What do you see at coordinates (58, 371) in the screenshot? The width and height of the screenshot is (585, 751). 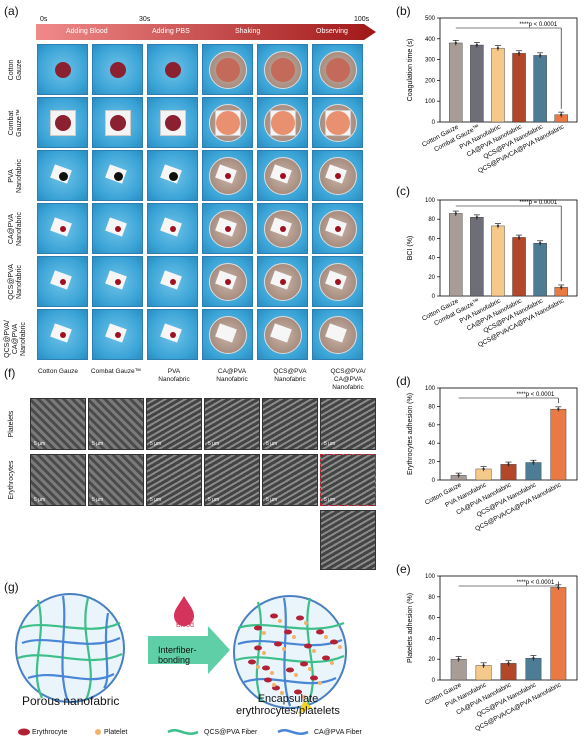 I see `sem-col-header: Cotton Gauze` at bounding box center [58, 371].